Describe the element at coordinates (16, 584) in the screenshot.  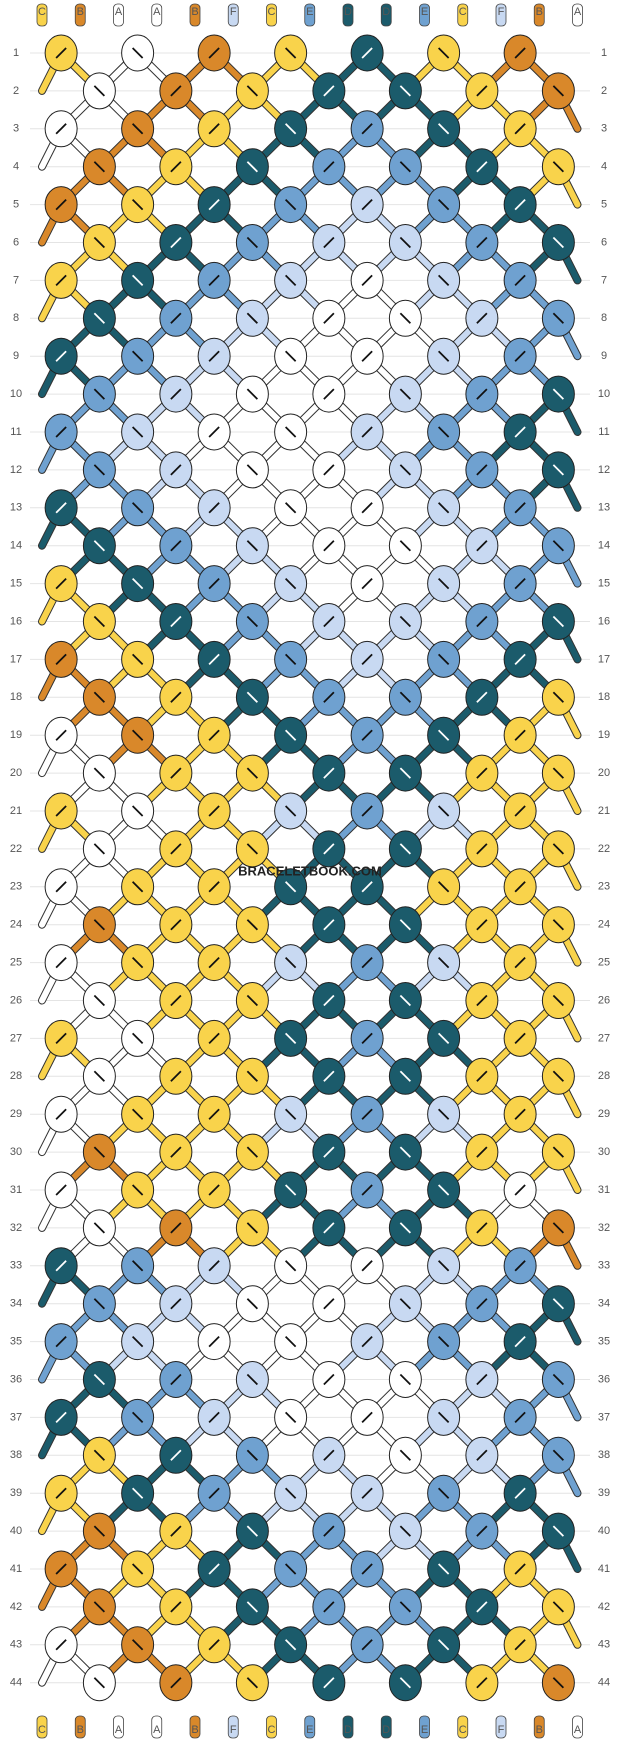
I see `row-number: 15` at that location.